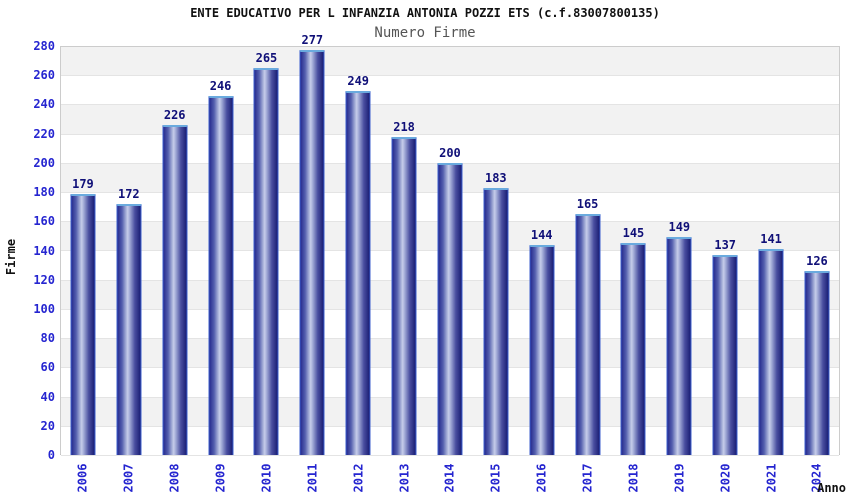 This screenshot has height=500, width=850. I want to click on bar-slot: 126, so click(817, 250).